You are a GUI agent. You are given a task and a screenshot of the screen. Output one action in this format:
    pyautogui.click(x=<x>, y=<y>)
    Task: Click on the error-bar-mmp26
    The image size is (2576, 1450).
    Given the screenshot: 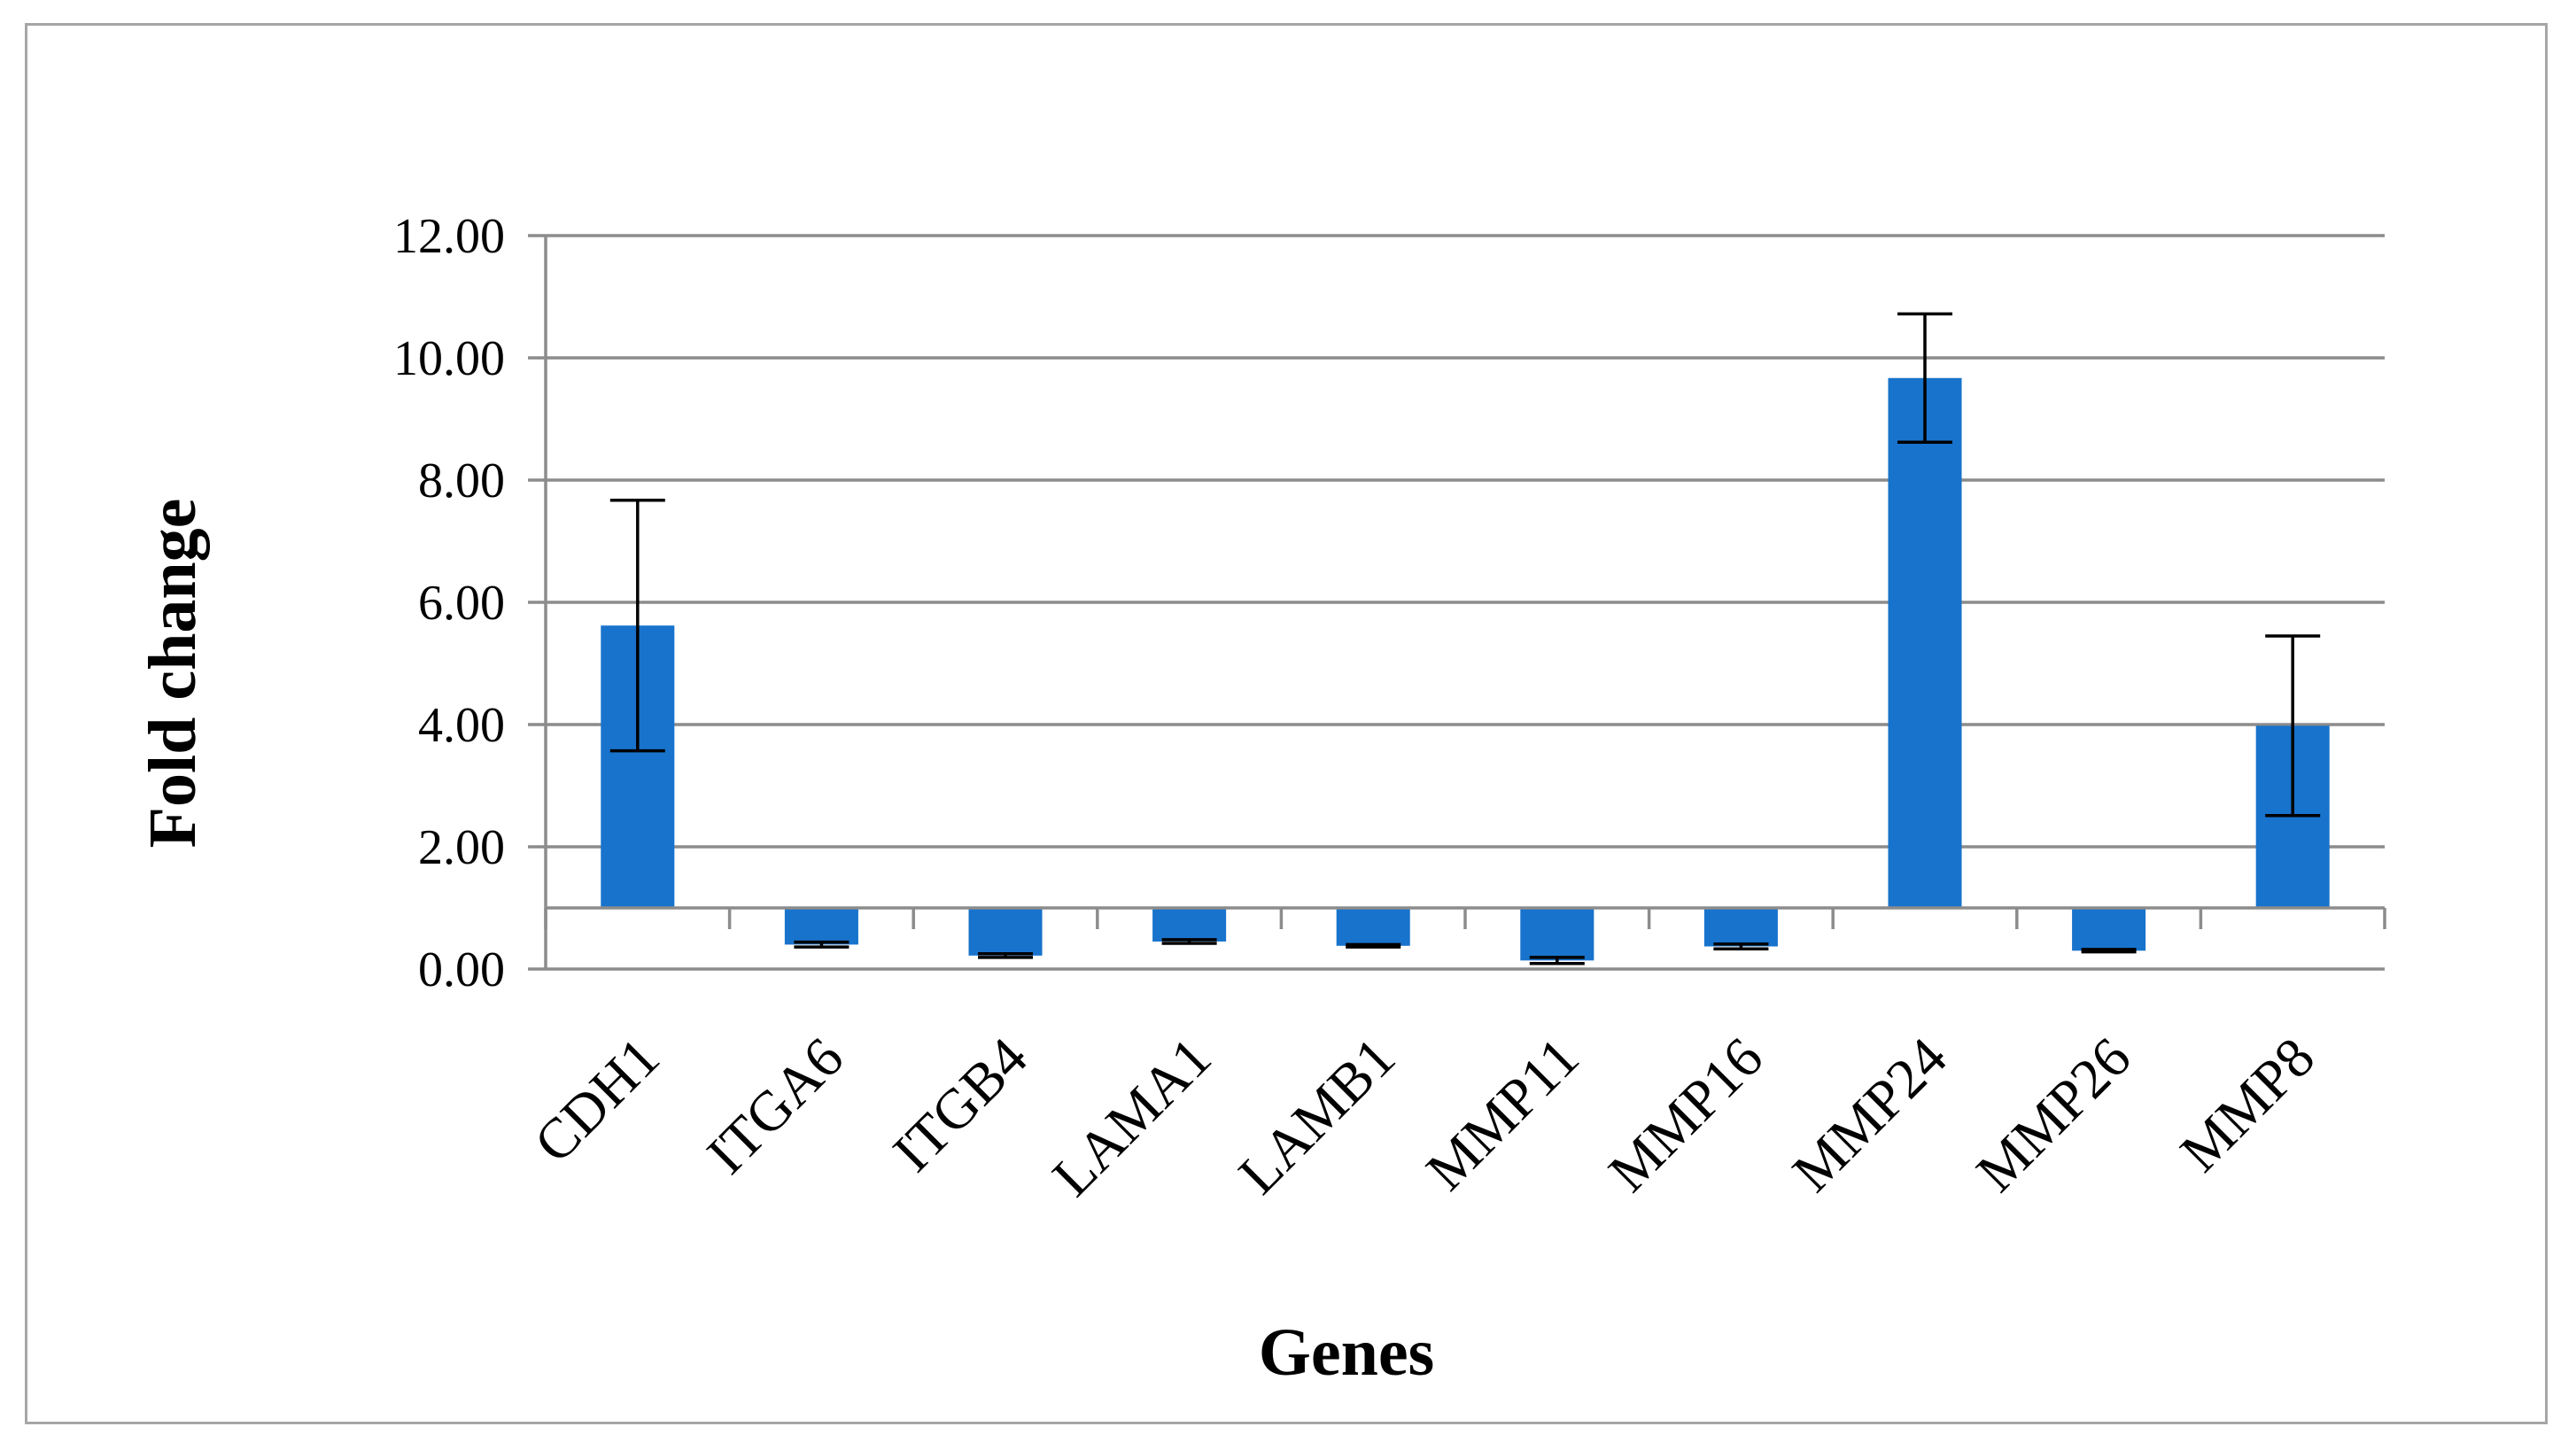 What is the action you would take?
    pyautogui.click(x=2109, y=951)
    